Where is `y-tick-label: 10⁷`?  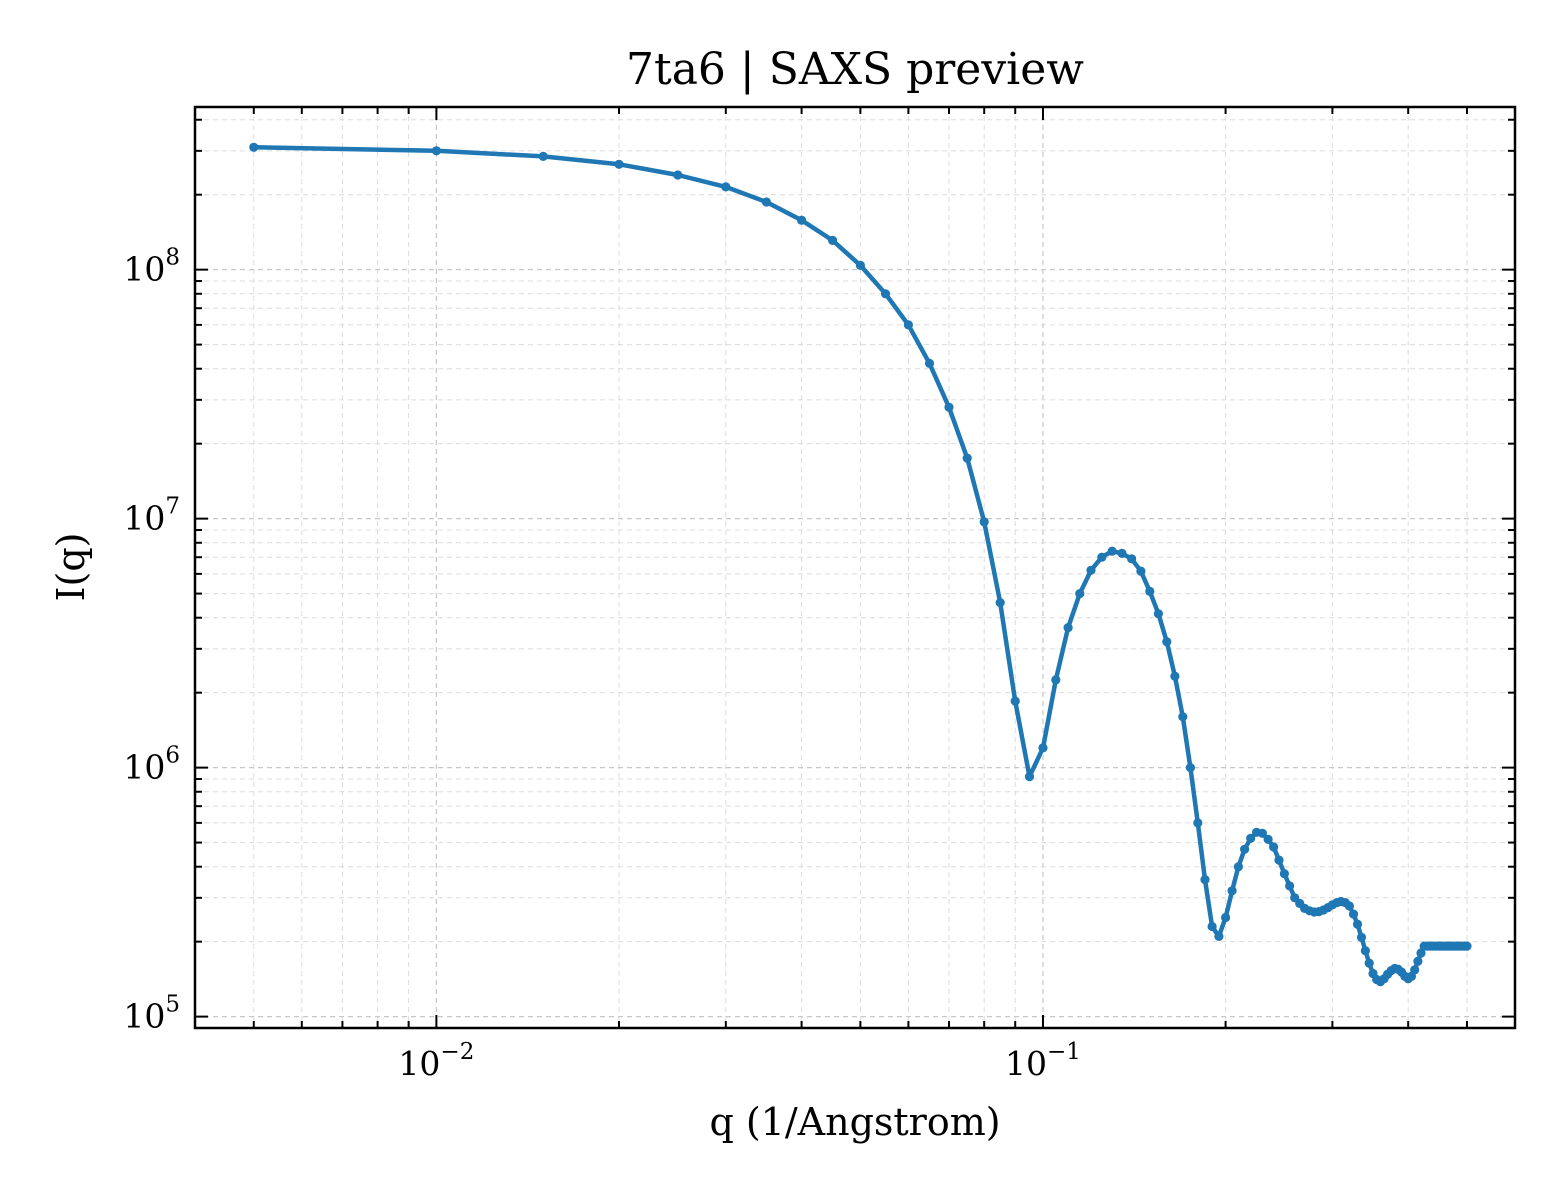 y-tick-label: 10⁷ is located at coordinates (151, 516).